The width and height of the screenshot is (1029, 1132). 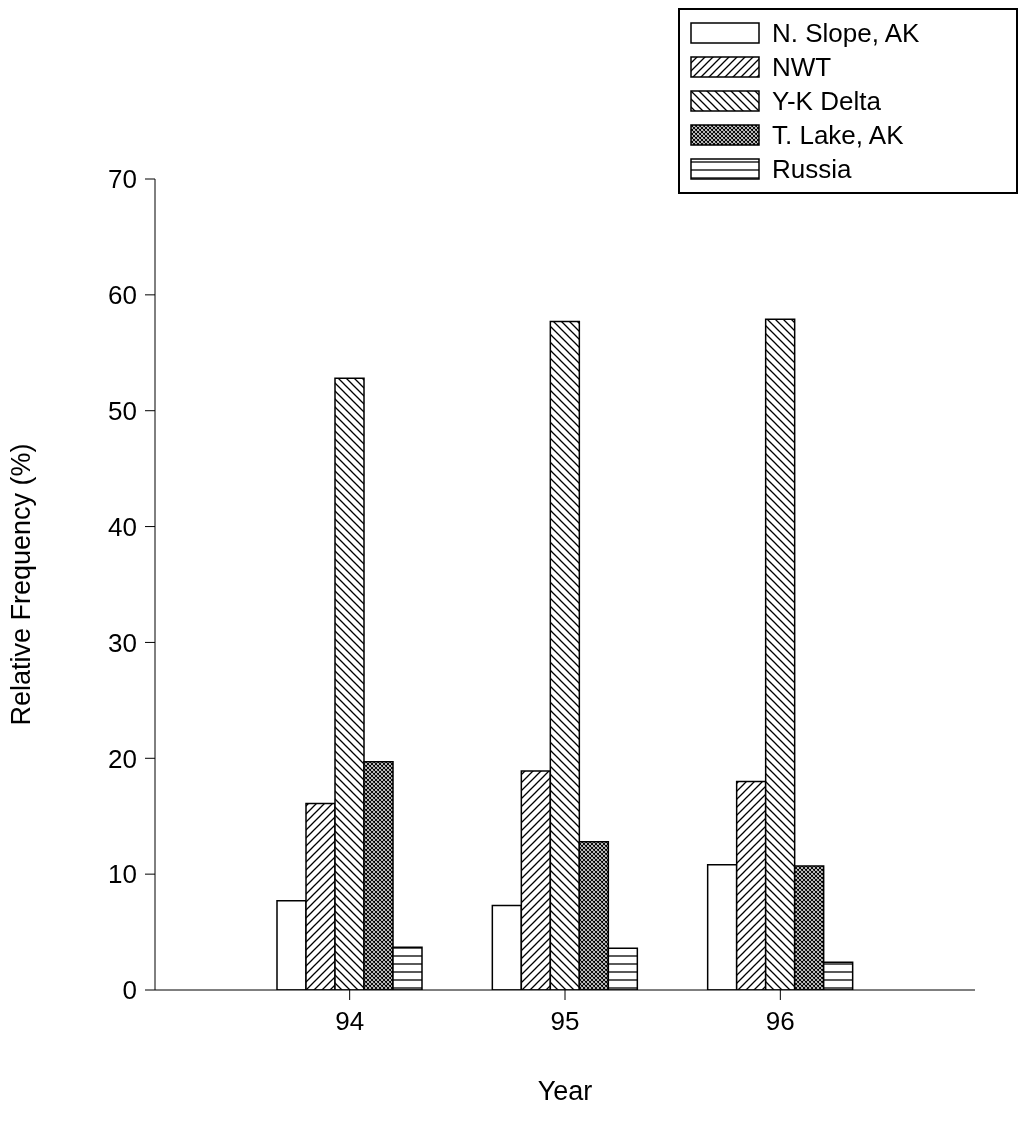 I want to click on legend-label: Y-K Delta, so click(x=826, y=101).